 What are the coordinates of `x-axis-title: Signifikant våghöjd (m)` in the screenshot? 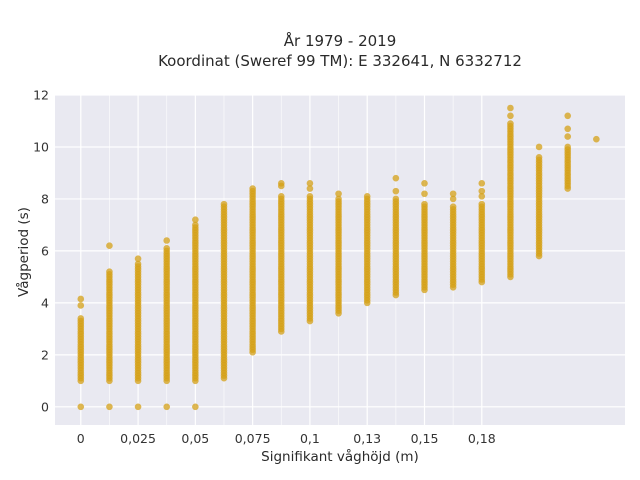 It's located at (340, 456).